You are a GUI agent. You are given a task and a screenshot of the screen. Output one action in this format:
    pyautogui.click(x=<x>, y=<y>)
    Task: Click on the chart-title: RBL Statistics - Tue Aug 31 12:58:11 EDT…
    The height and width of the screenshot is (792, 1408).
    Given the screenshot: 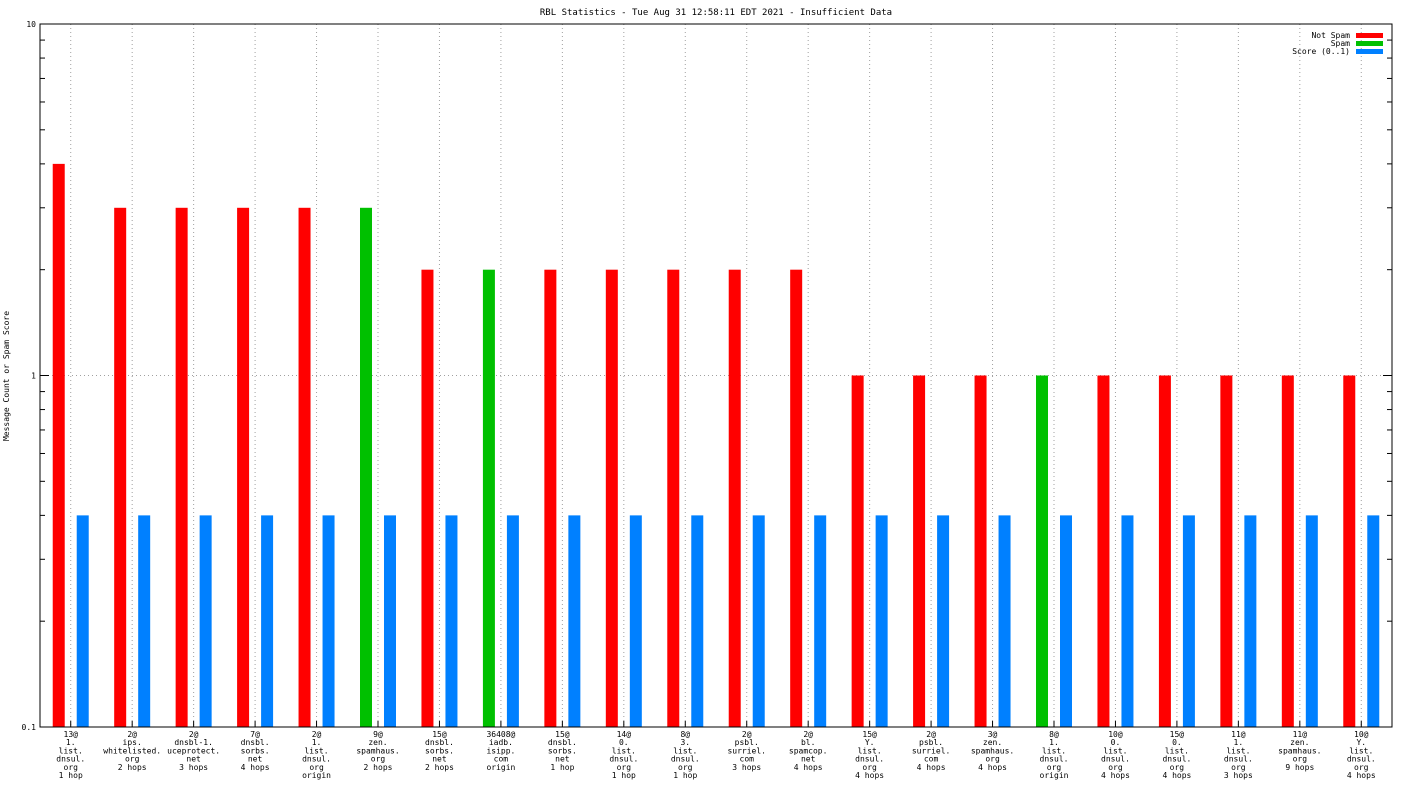 What is the action you would take?
    pyautogui.click(x=716, y=13)
    